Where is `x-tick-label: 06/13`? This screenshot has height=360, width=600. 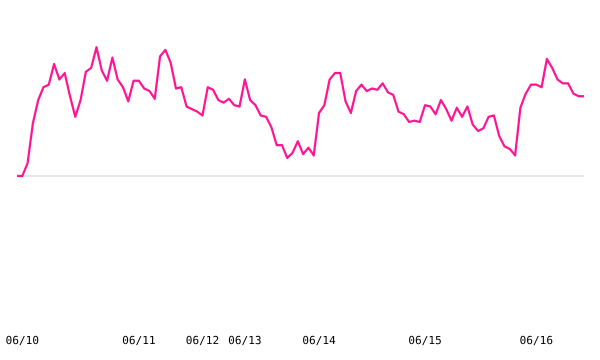 x-tick-label: 06/13 is located at coordinates (244, 341).